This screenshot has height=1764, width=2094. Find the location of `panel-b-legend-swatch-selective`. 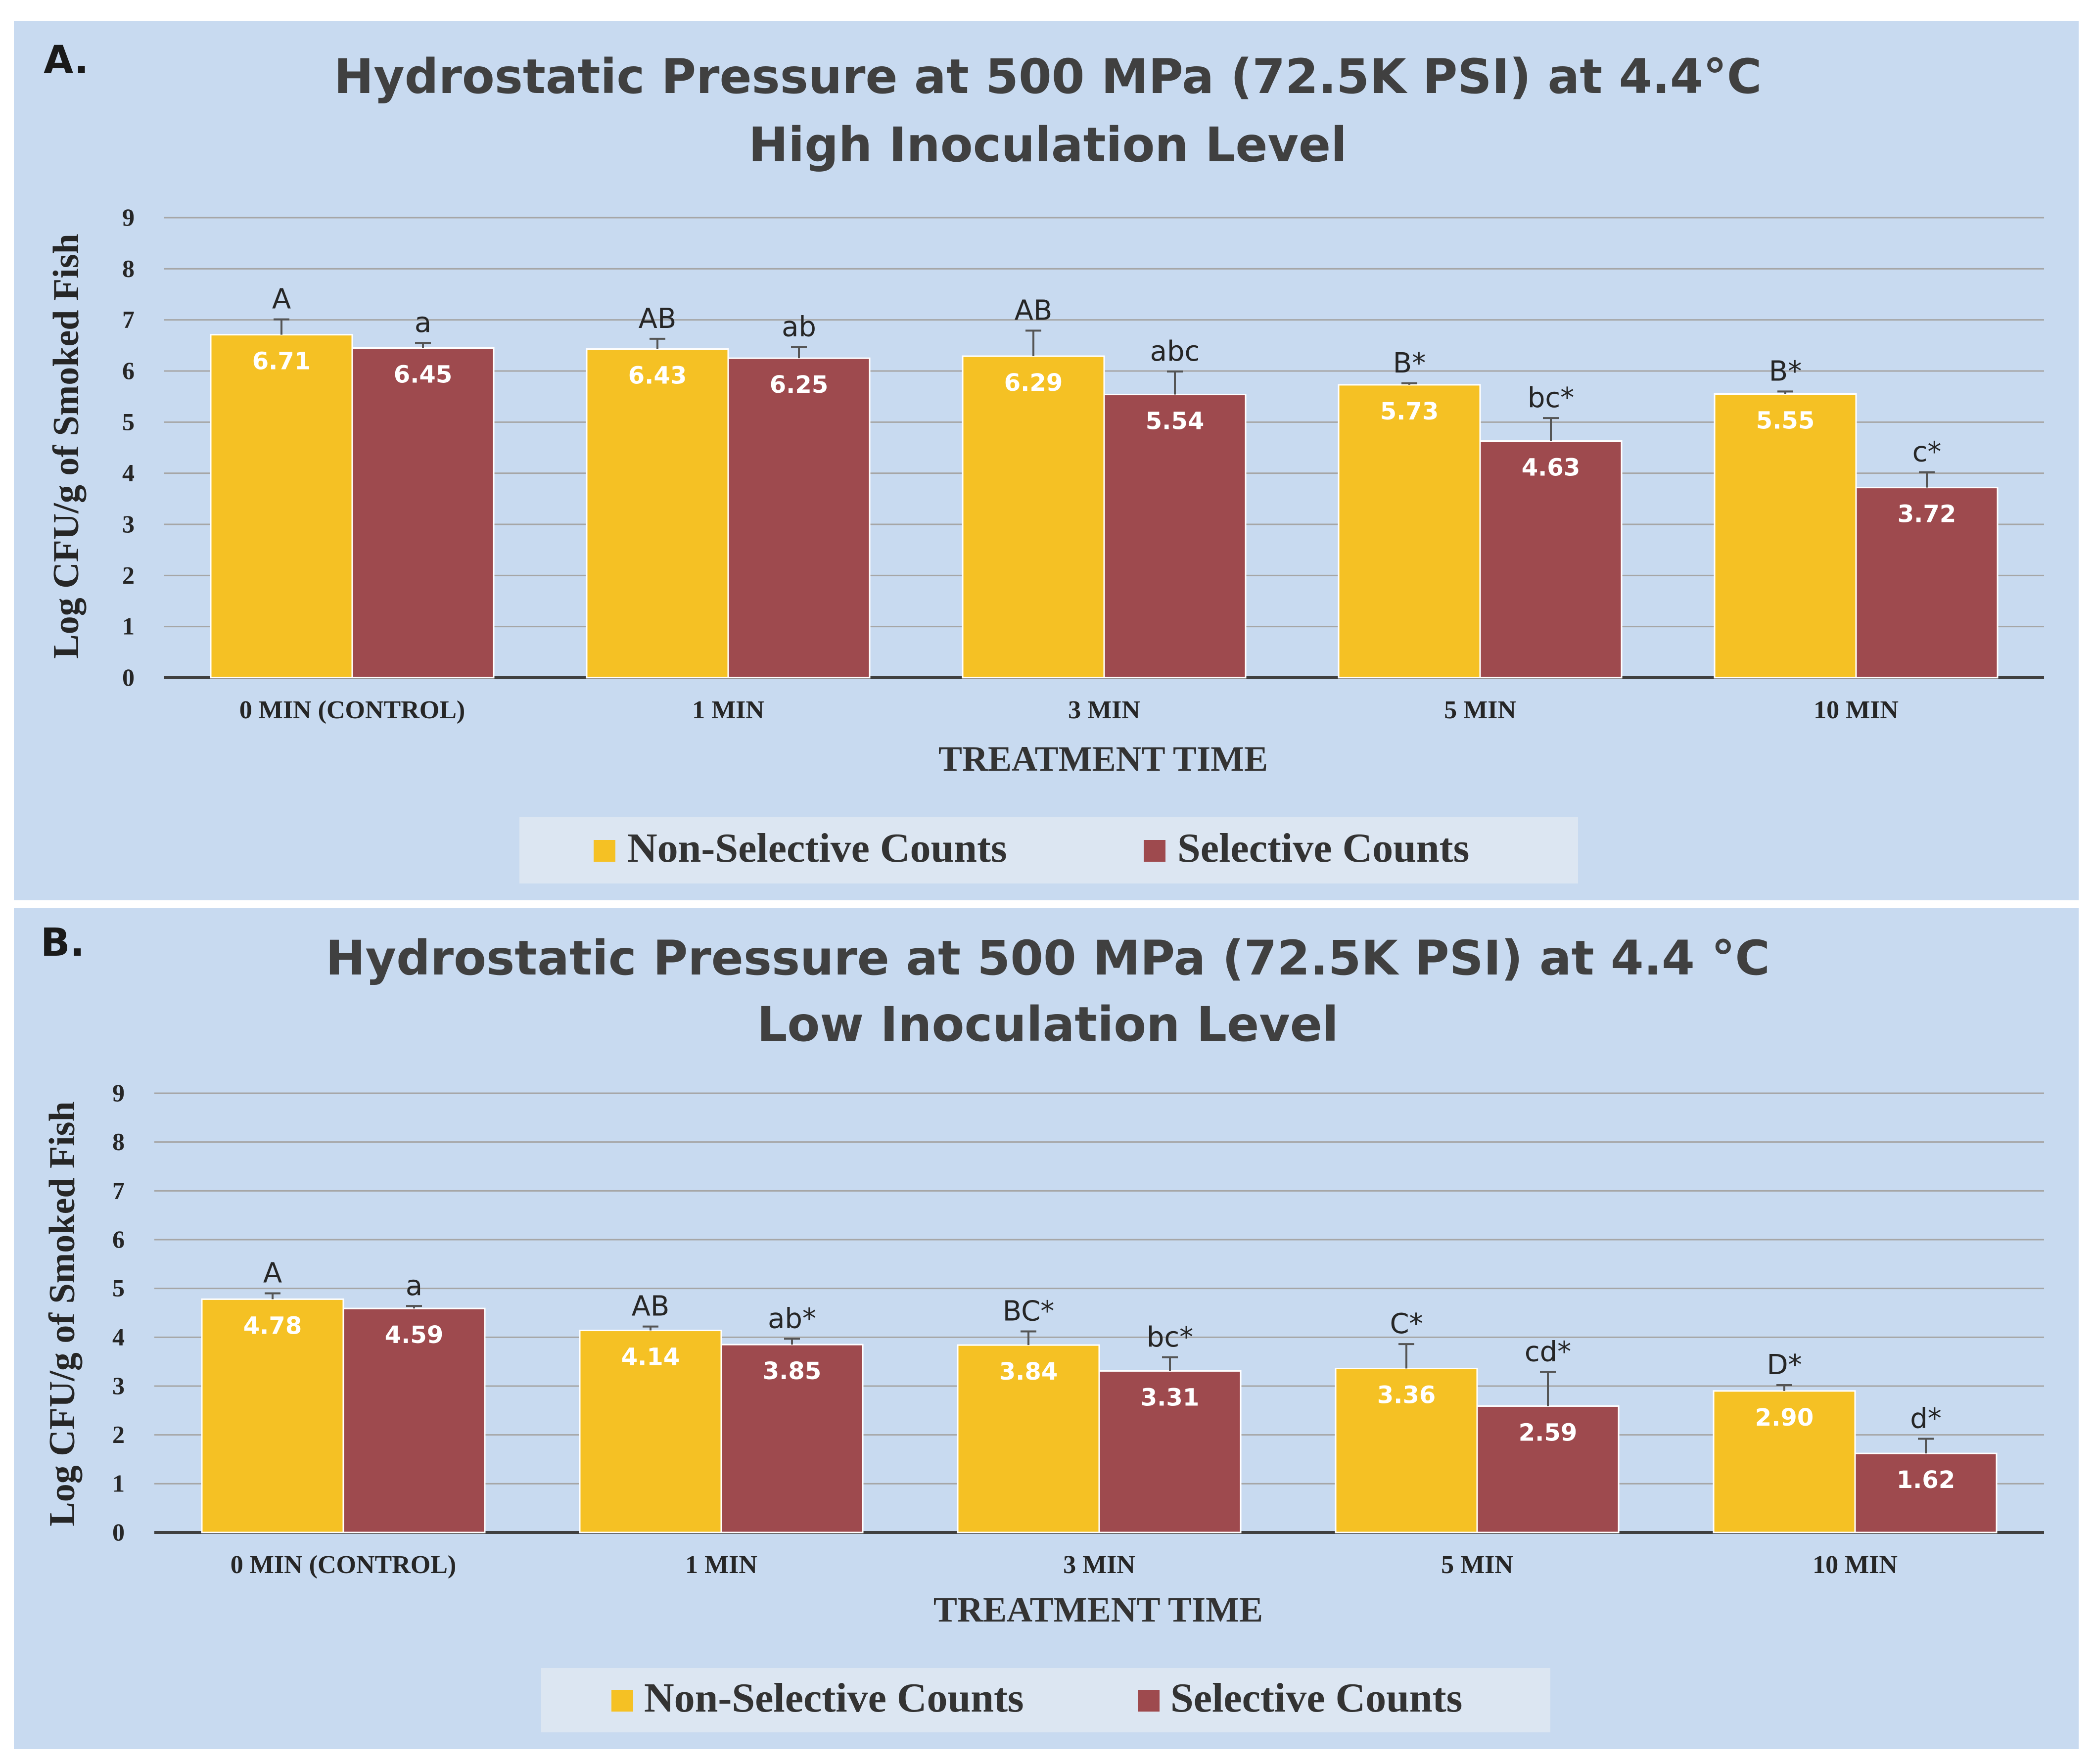

panel-b-legend-swatch-selective is located at coordinates (1149, 1701).